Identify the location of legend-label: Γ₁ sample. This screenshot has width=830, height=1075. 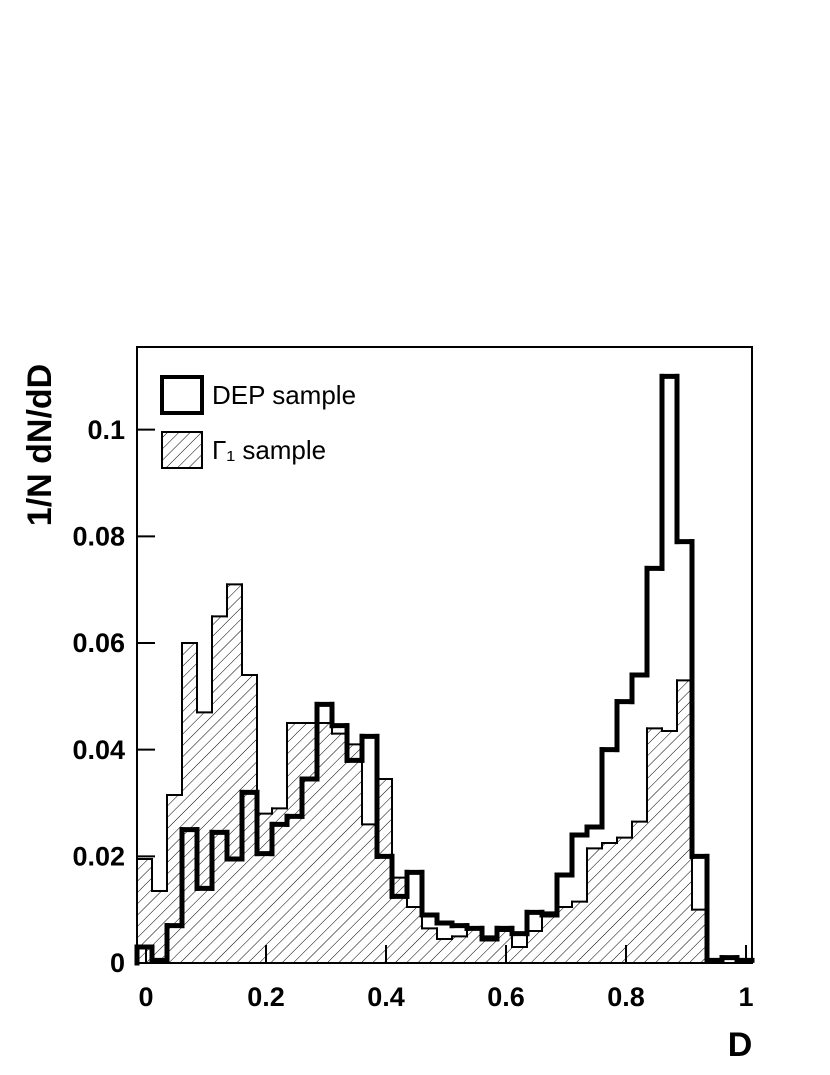
(269, 450).